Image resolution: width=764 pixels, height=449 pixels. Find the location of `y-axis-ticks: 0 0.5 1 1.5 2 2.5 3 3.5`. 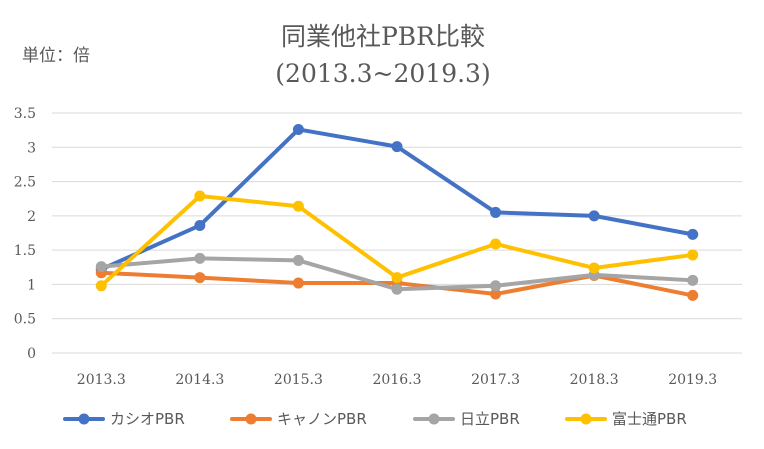

y-axis-ticks: 0 0.5 1 1.5 2 2.5 3 3.5 is located at coordinates (25, 234).